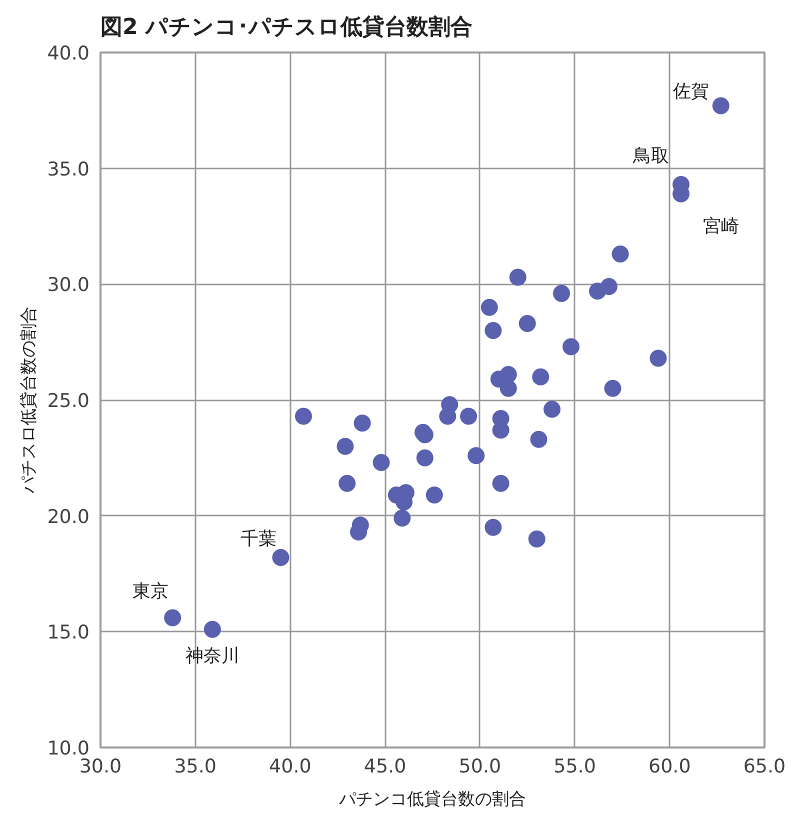 Image resolution: width=800 pixels, height=817 pixels. Describe the element at coordinates (669, 767) in the screenshot. I see `x-tick-label: 60.0` at that location.